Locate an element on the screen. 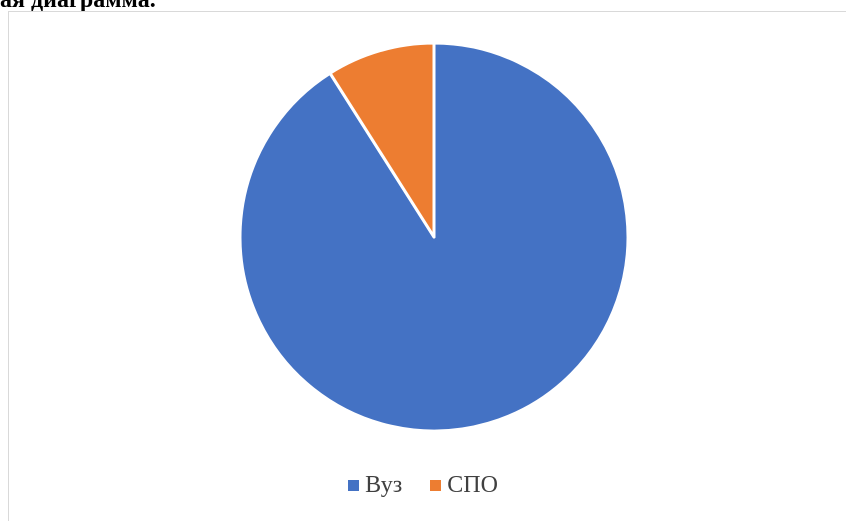  legend-item-vuz: Вуз is located at coordinates (375, 485).